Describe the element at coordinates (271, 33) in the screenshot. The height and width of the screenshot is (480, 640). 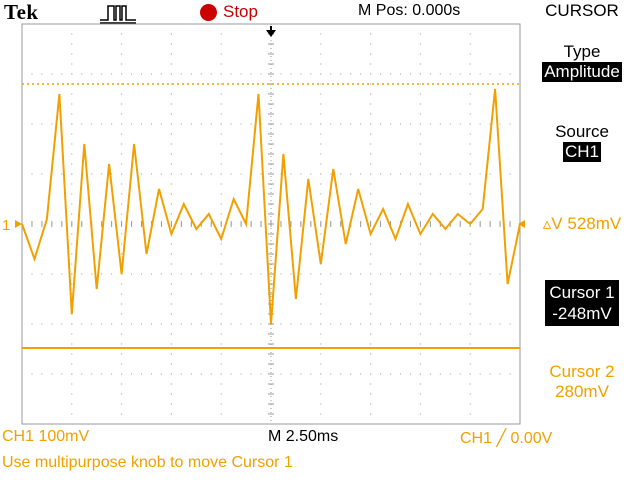
I see `trigger-position-icon` at that location.